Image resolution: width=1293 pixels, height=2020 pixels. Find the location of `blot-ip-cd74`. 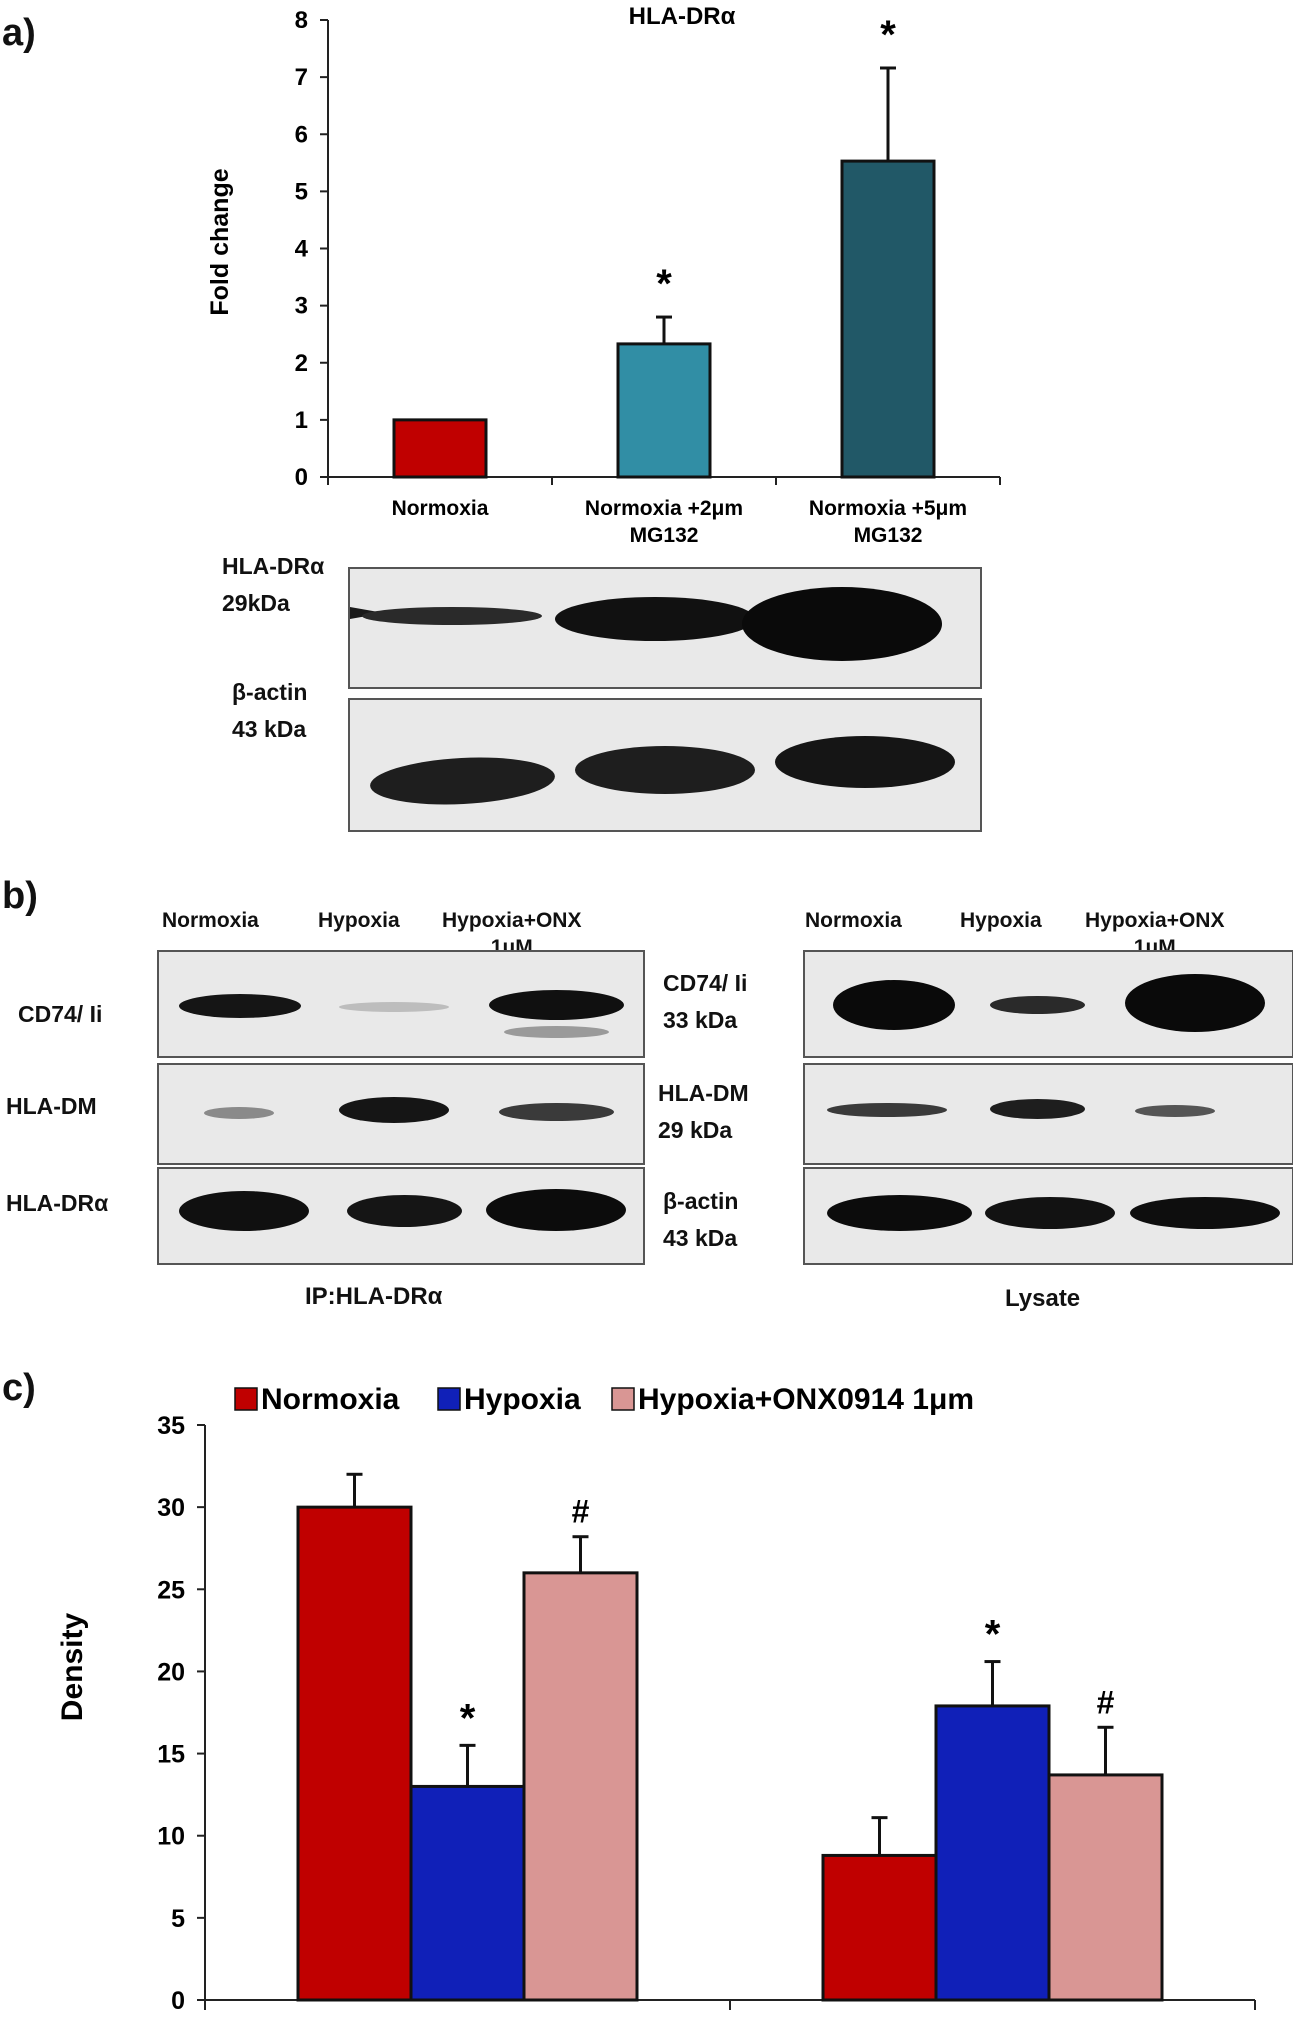

blot-ip-cd74 is located at coordinates (401, 1004).